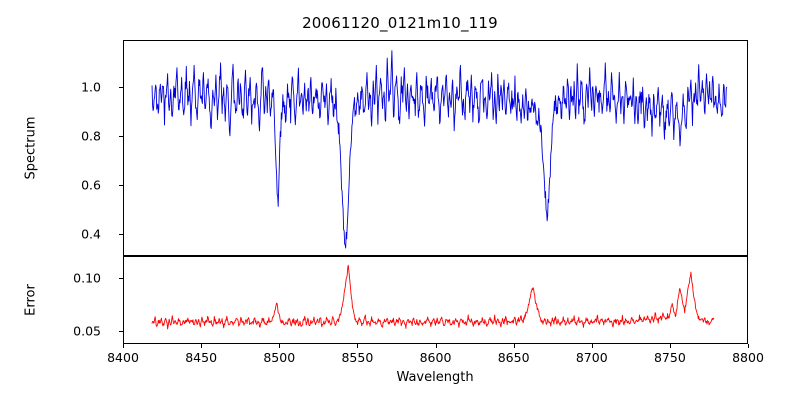 The height and width of the screenshot is (400, 800). Describe the element at coordinates (748, 357) in the screenshot. I see `xtick-8: 8800` at that location.